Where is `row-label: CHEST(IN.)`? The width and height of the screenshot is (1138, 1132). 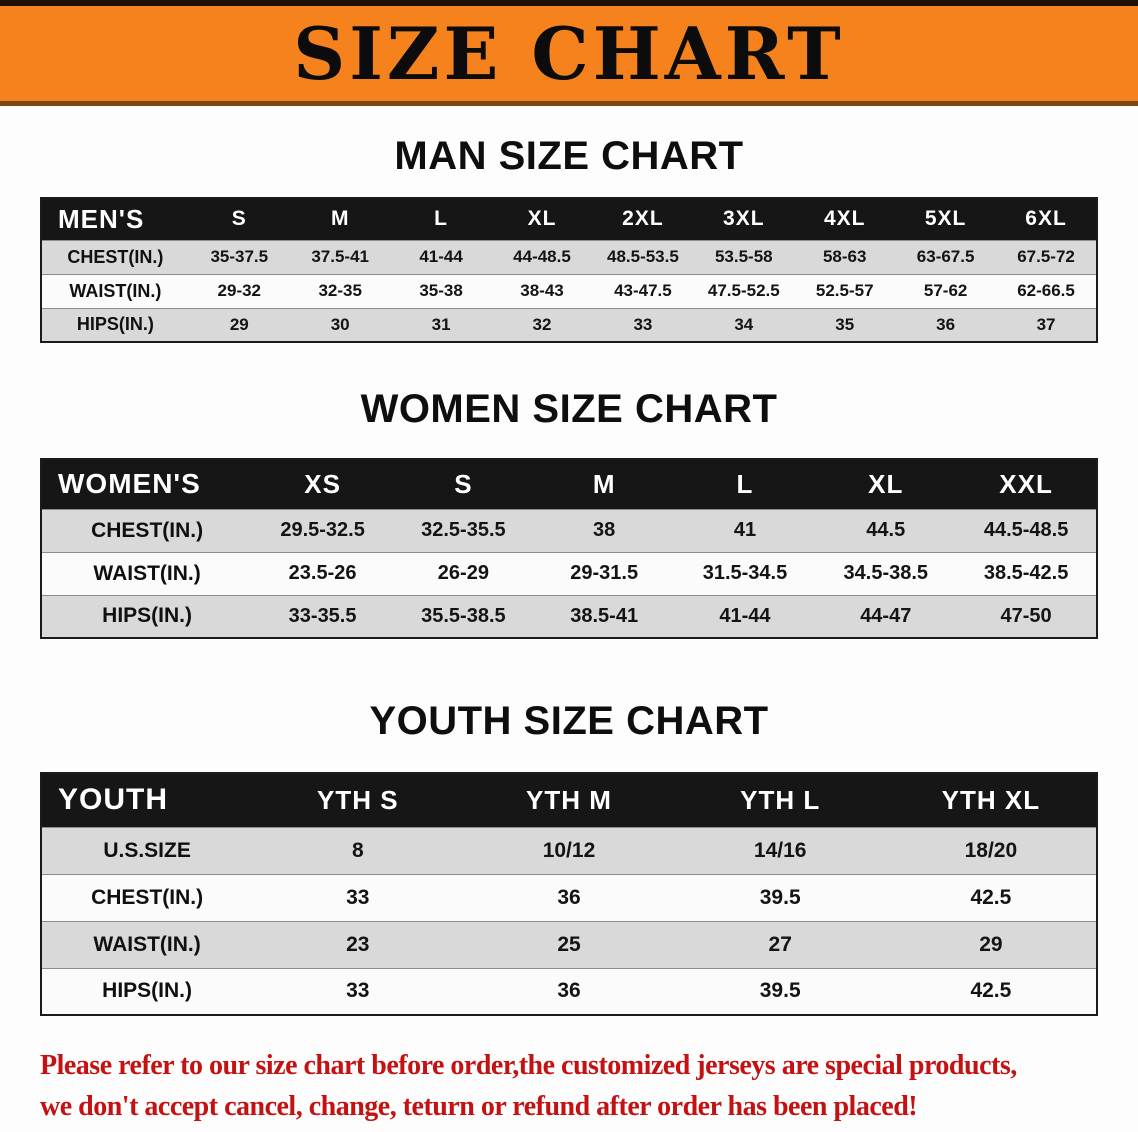 row-label: CHEST(IN.) is located at coordinates (147, 530).